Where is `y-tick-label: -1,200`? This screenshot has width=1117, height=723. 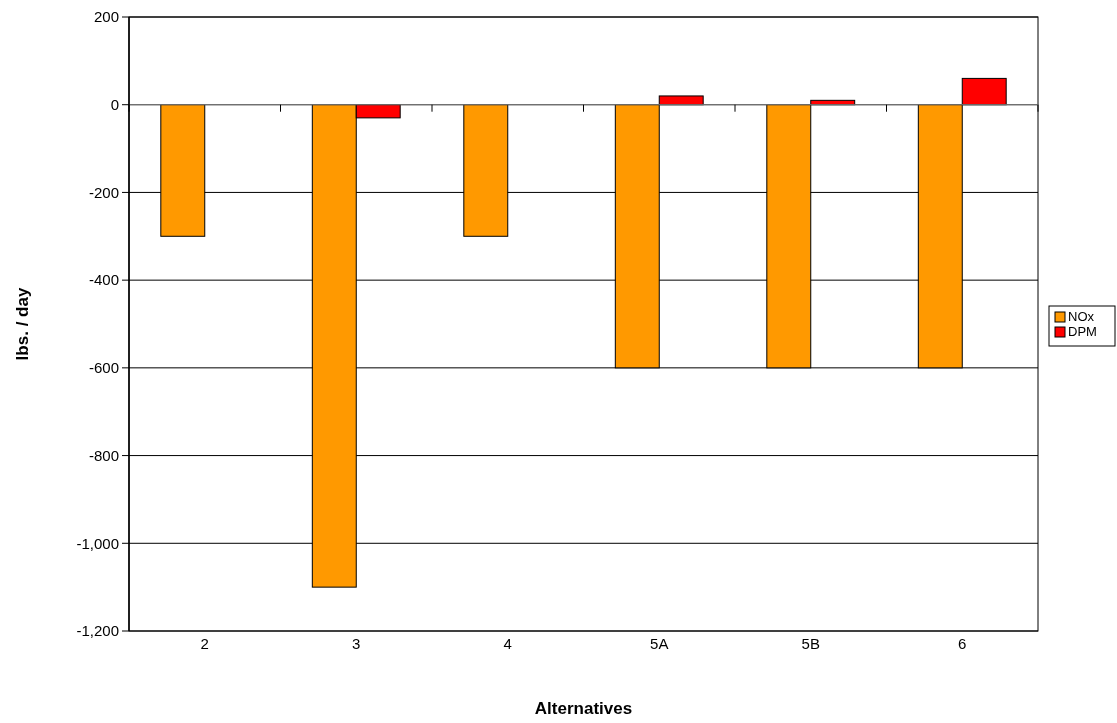 y-tick-label: -1,200 is located at coordinates (97, 631).